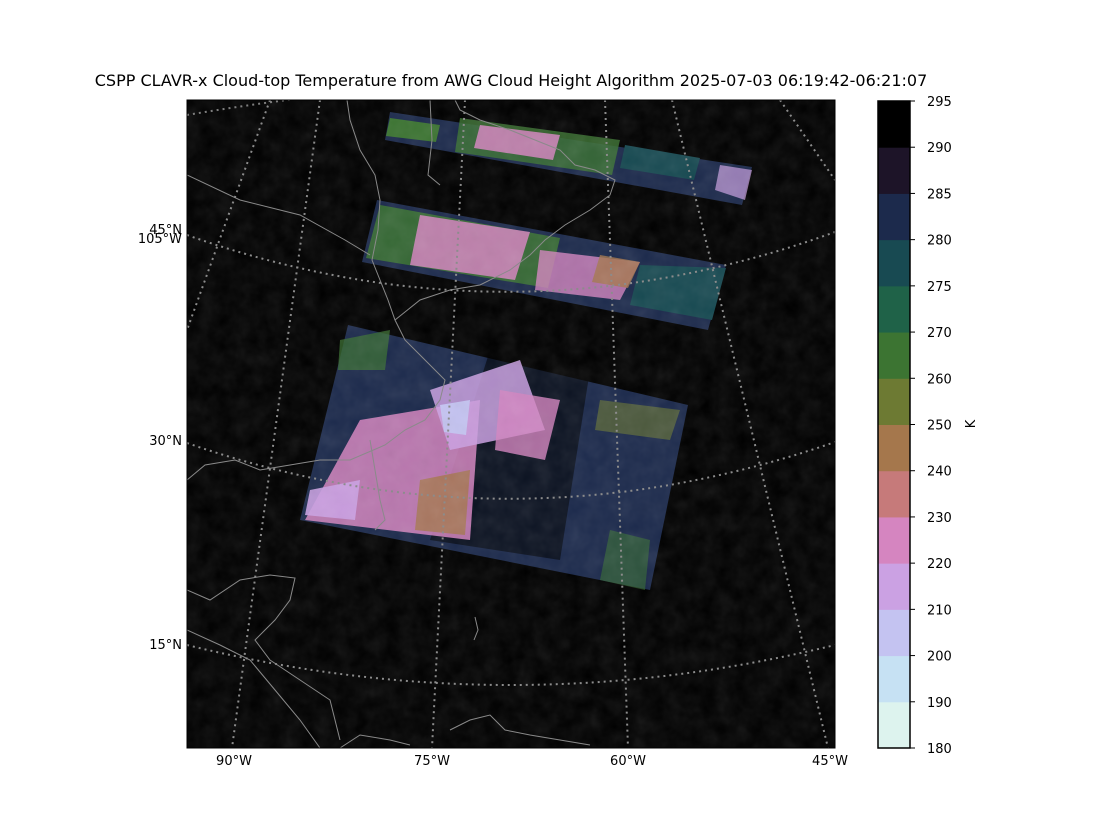 This screenshot has width=1120, height=840. Describe the element at coordinates (939, 287) in the screenshot. I see `colorbar-tick-label: 275` at that location.